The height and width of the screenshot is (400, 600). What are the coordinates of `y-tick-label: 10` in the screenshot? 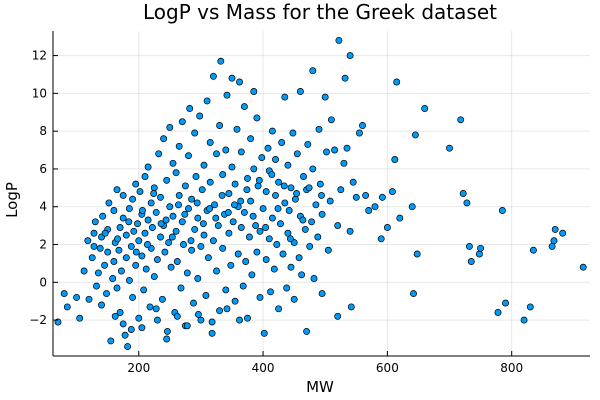 It's located at (39, 93).